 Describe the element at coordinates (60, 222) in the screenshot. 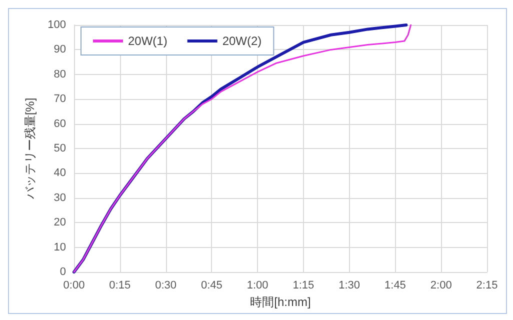

I see `y-tick-label: 20` at that location.